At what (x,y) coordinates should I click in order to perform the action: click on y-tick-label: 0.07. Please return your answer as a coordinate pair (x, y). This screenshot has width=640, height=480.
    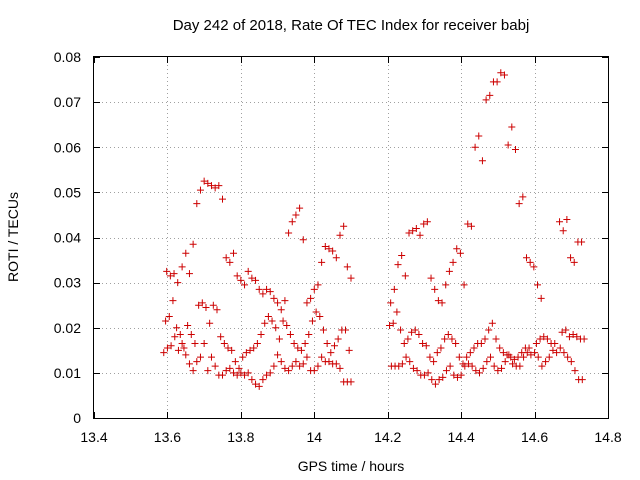
    Looking at the image, I should click on (67, 102).